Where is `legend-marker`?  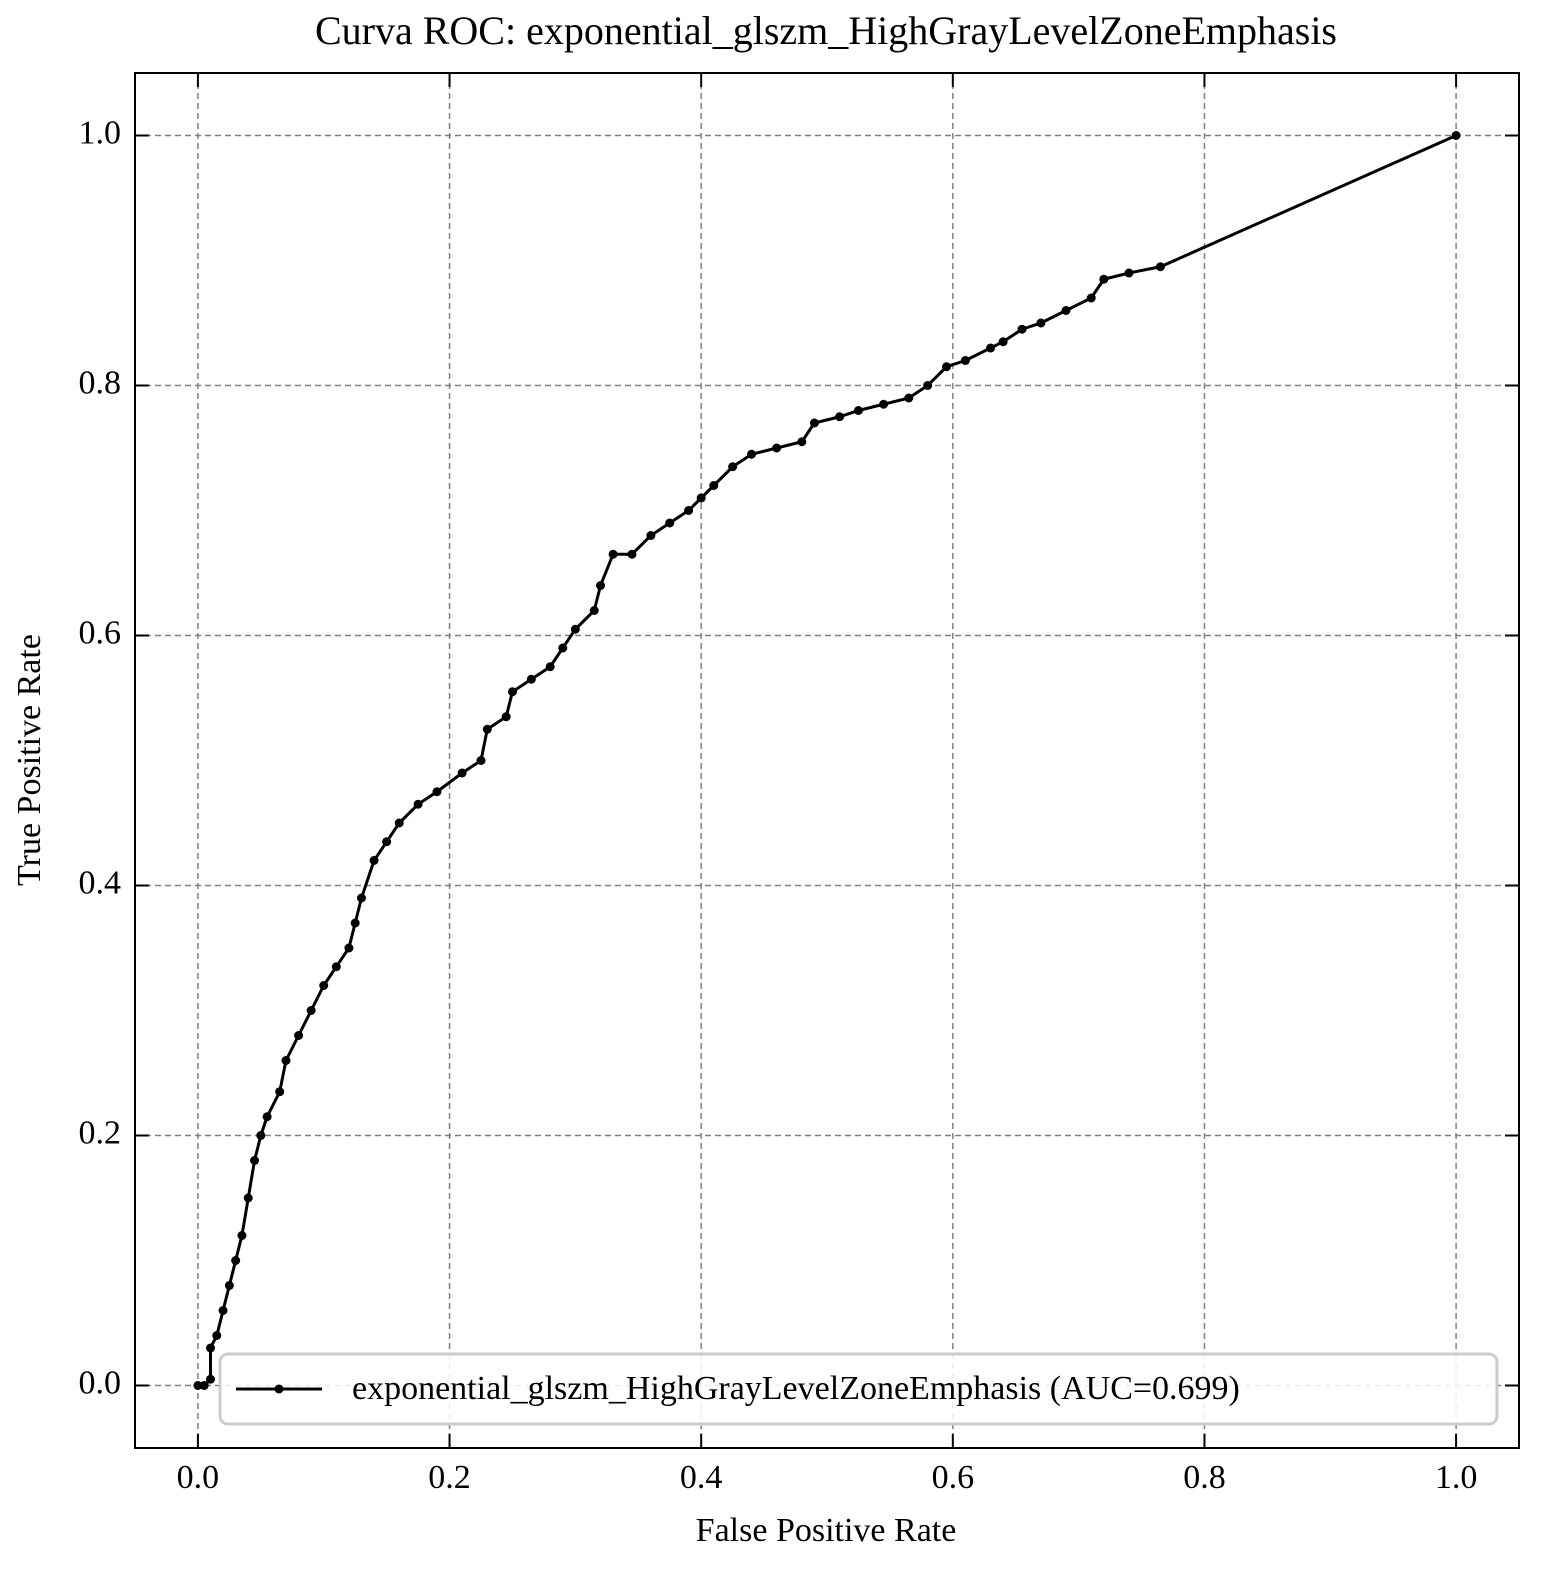
legend-marker is located at coordinates (279, 1389).